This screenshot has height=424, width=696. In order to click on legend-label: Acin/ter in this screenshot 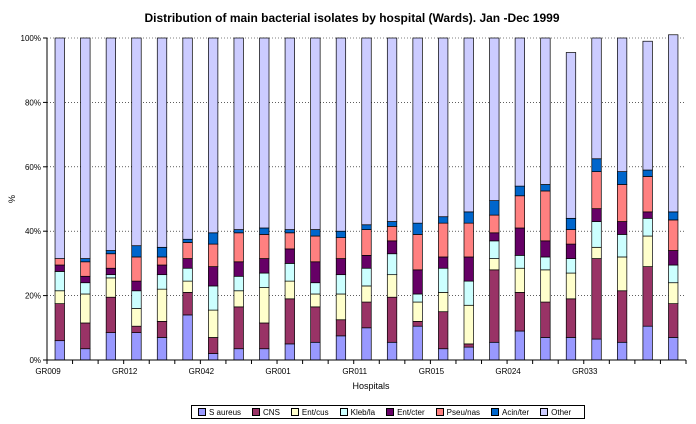, I will do `click(516, 412)`.